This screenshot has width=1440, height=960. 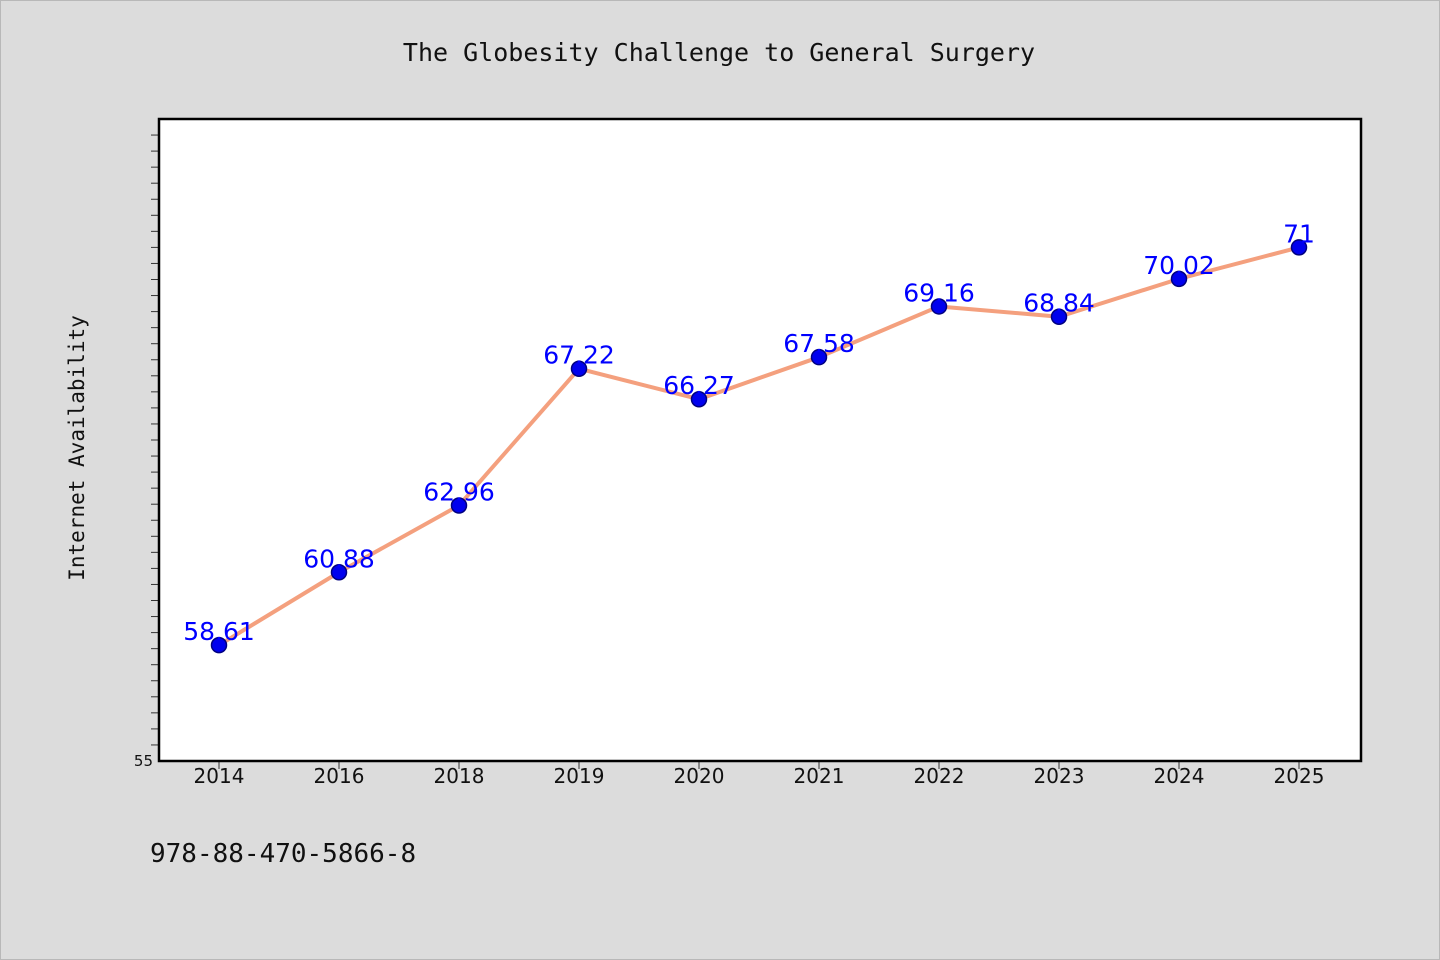 I want to click on x-tick-label: 2024, so click(x=1179, y=776).